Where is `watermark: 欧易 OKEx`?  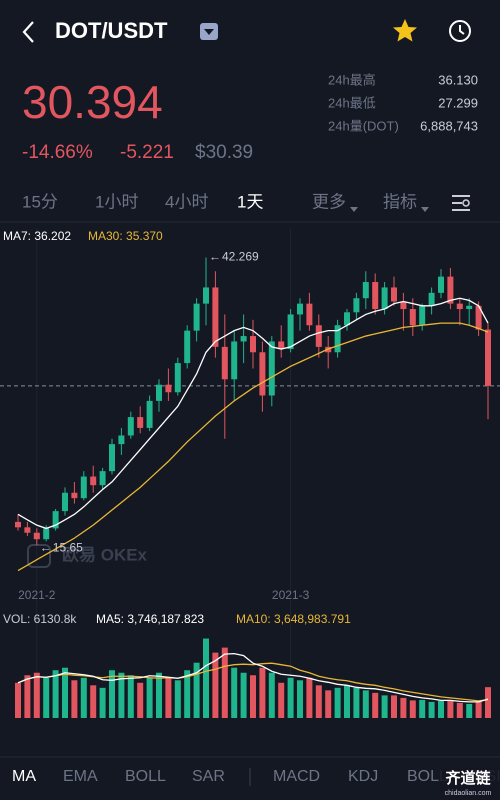 watermark: 欧易 OKEx is located at coordinates (105, 554).